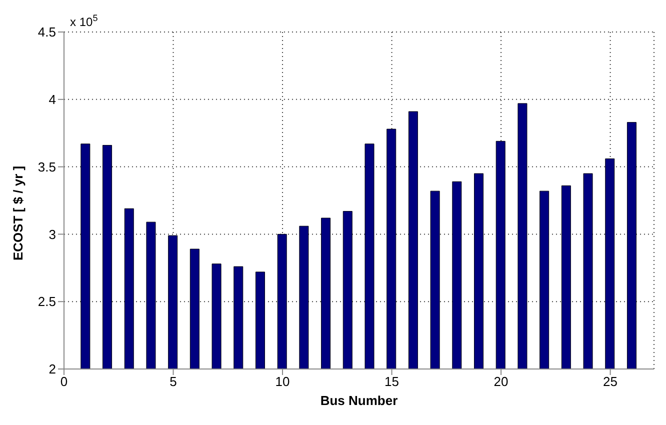  What do you see at coordinates (52, 369) in the screenshot?
I see `y-tick-label: 2` at bounding box center [52, 369].